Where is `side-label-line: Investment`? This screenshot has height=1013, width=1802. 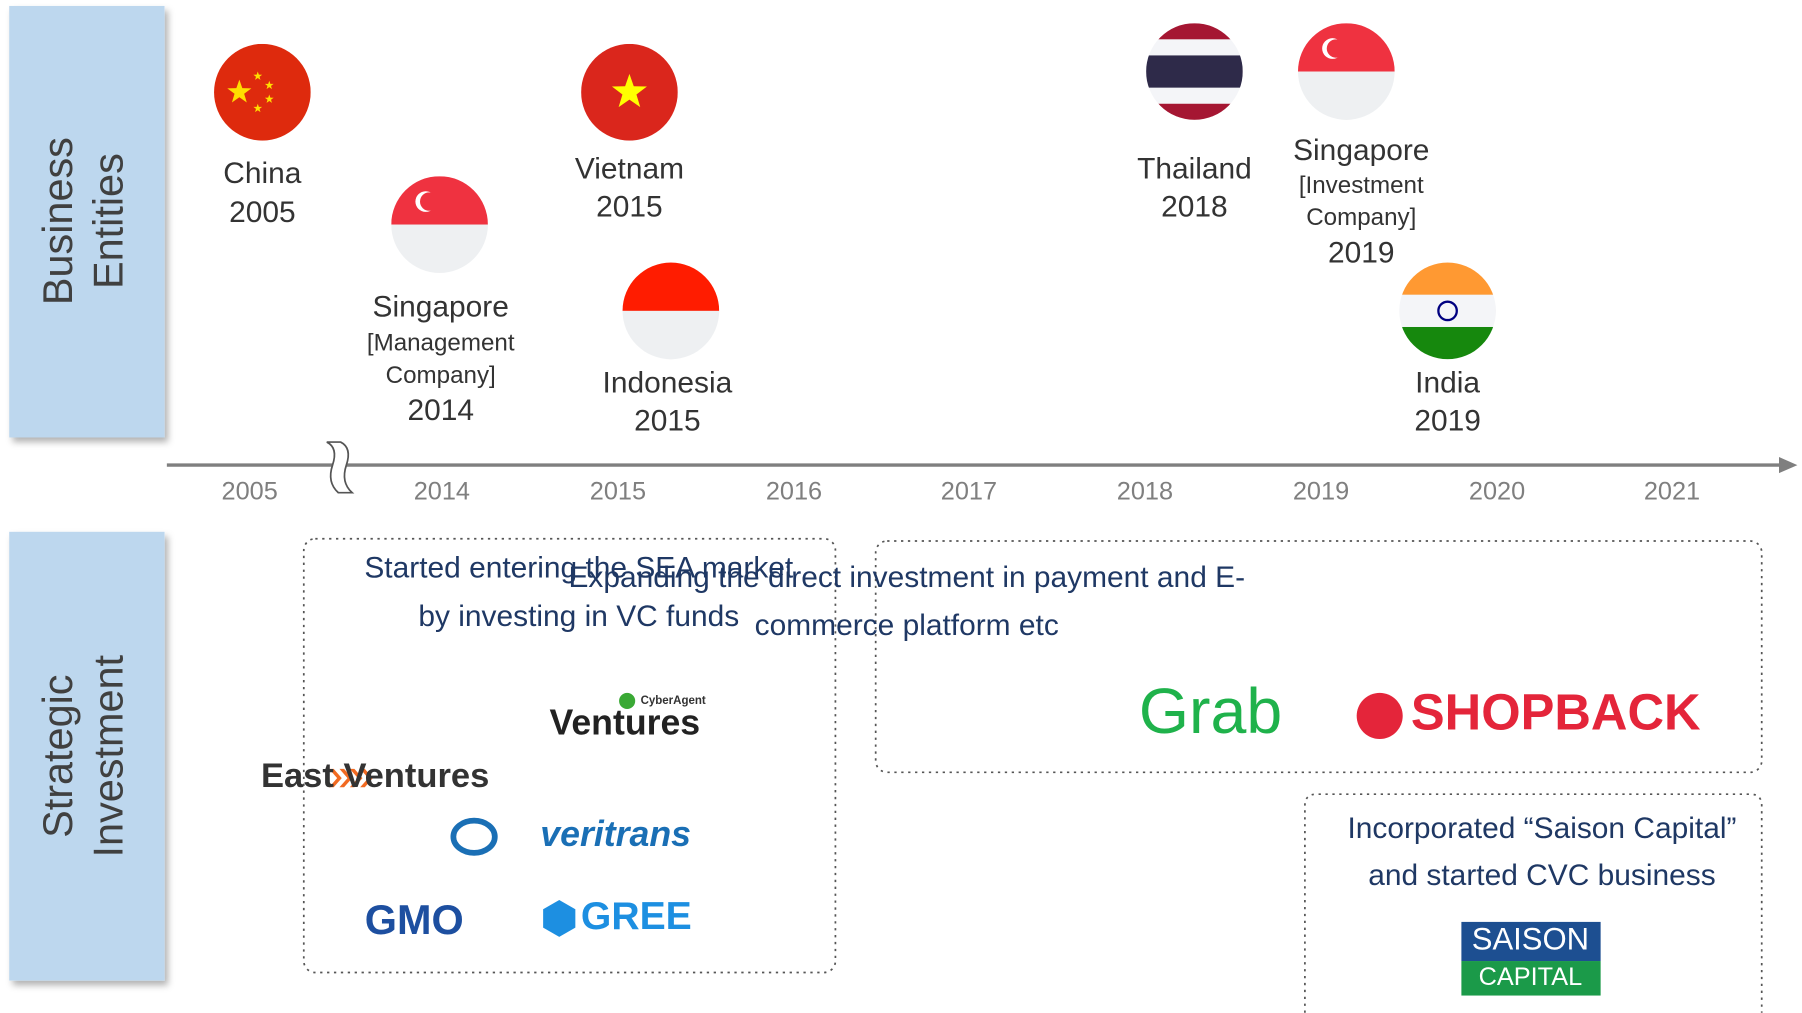 side-label-line: Investment is located at coordinates (109, 755).